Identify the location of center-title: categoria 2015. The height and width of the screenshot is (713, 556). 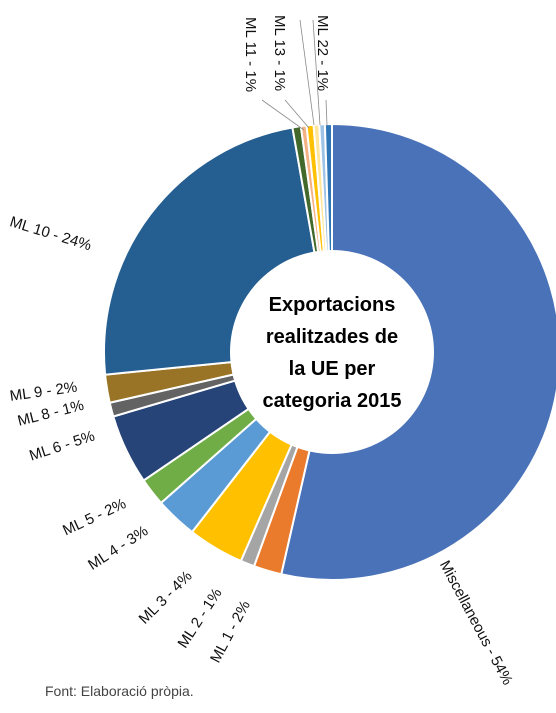
(332, 401).